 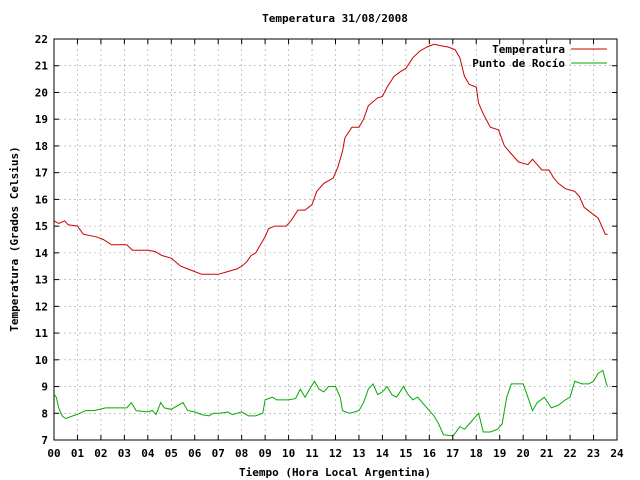 What do you see at coordinates (42, 199) in the screenshot?
I see `y-tick-label: 16` at bounding box center [42, 199].